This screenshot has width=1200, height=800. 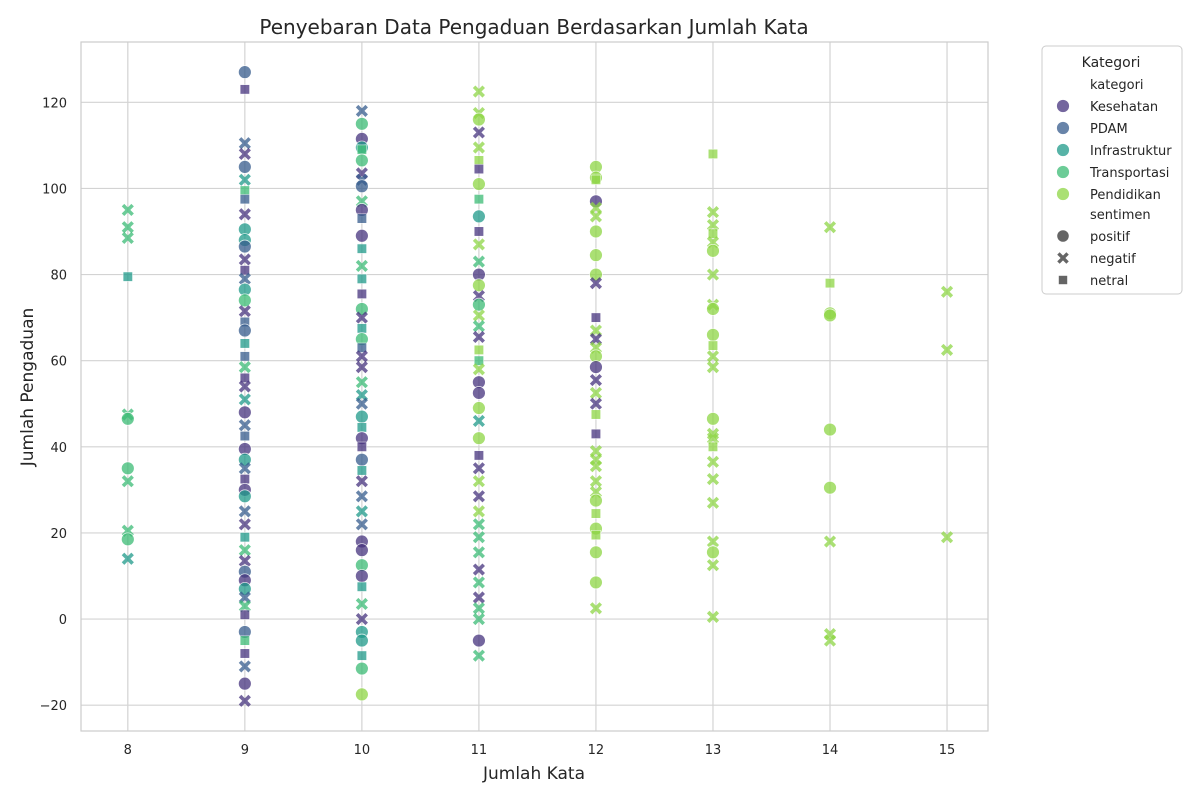 I want to click on x-tick-label: 13, so click(x=713, y=750).